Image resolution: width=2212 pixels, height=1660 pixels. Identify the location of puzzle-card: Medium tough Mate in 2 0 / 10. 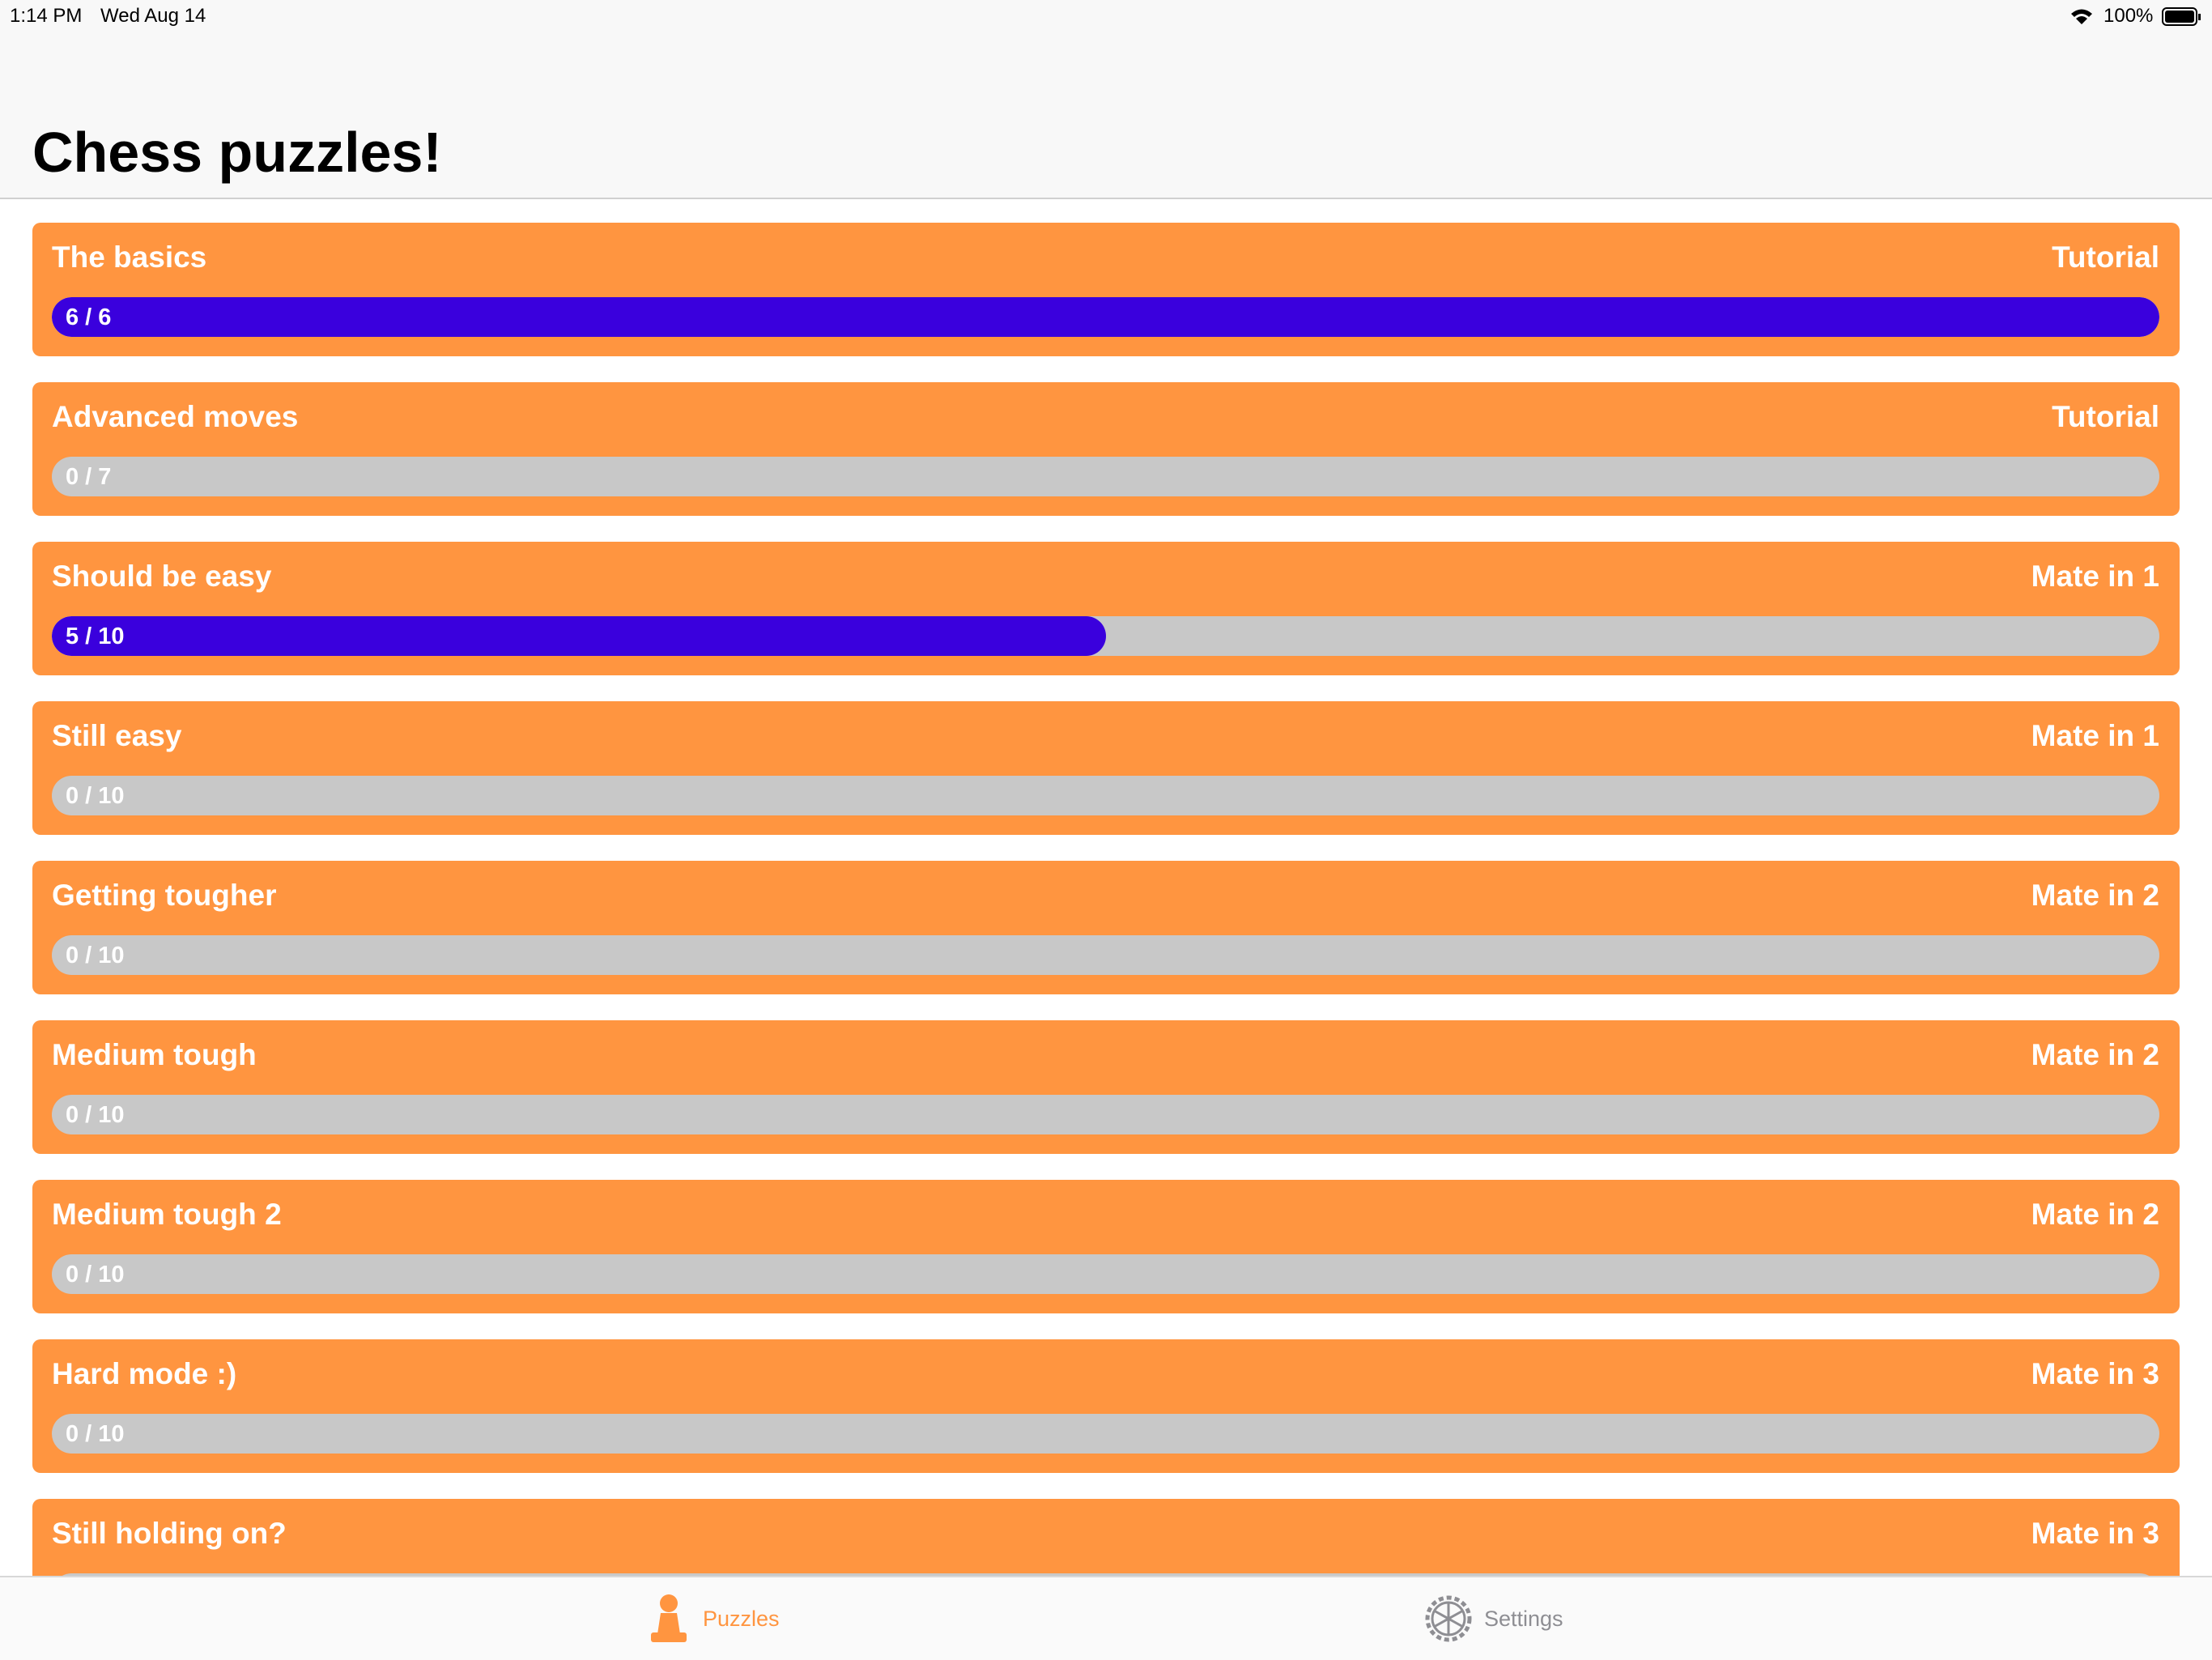
(1106, 1087).